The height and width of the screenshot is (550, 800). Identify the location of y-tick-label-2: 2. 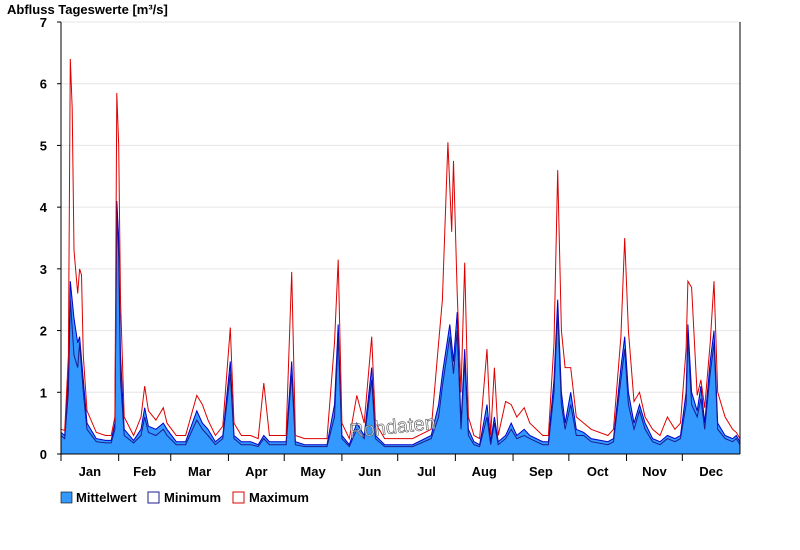
(43, 331).